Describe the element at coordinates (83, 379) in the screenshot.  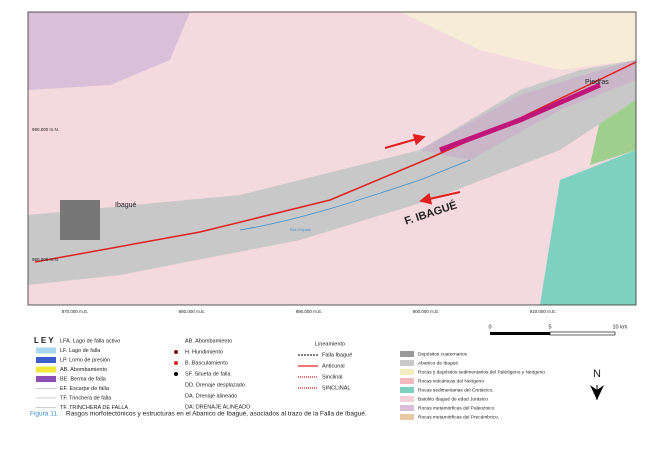
I see `legend-label: BE. Berma de falla` at that location.